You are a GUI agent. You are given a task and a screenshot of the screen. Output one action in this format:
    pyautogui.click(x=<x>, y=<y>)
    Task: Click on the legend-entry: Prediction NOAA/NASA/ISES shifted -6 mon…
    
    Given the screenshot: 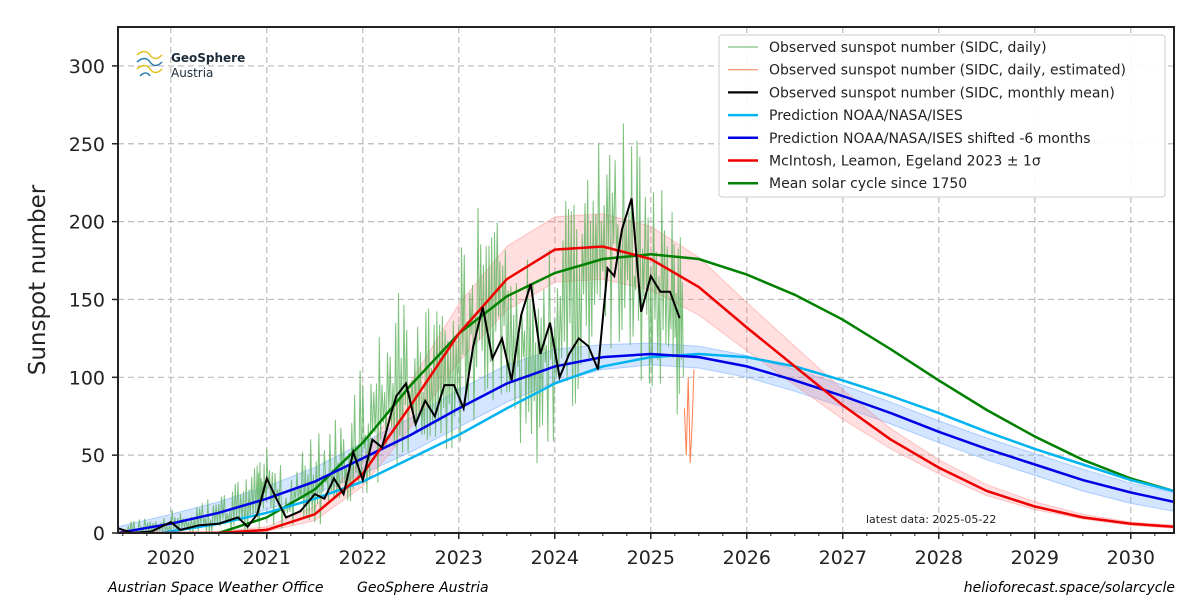 What is the action you would take?
    pyautogui.click(x=930, y=139)
    